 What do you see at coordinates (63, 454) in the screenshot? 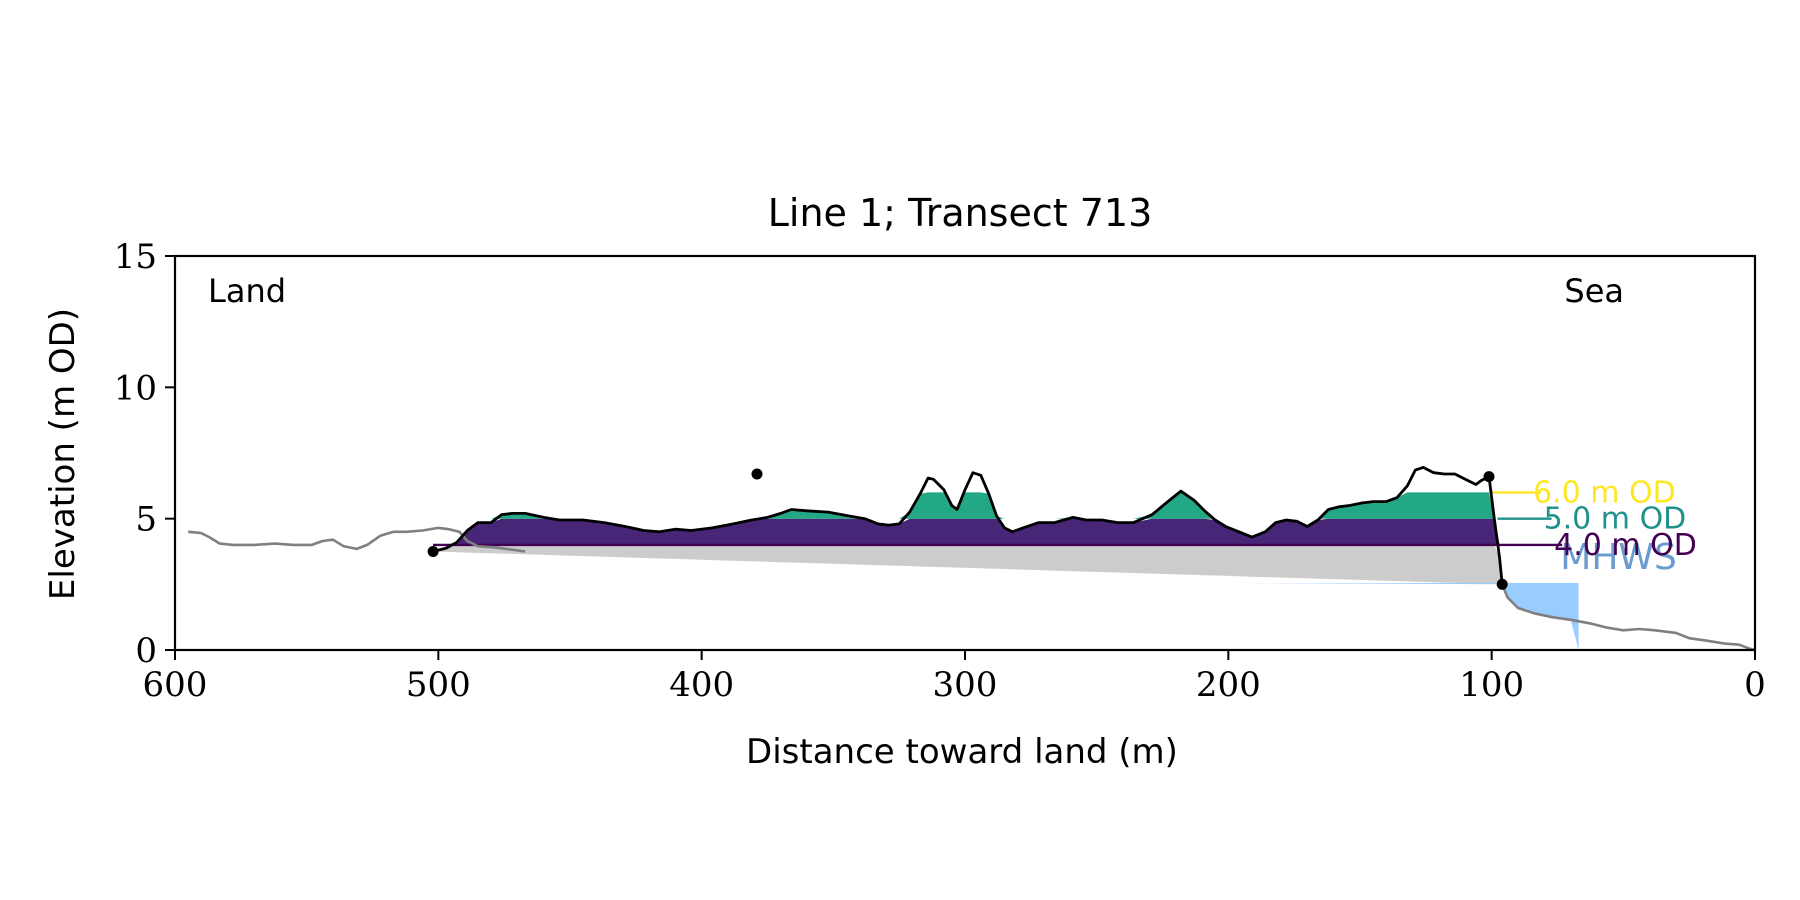
I see `y-axis-label: Elevation (m OD)` at bounding box center [63, 454].